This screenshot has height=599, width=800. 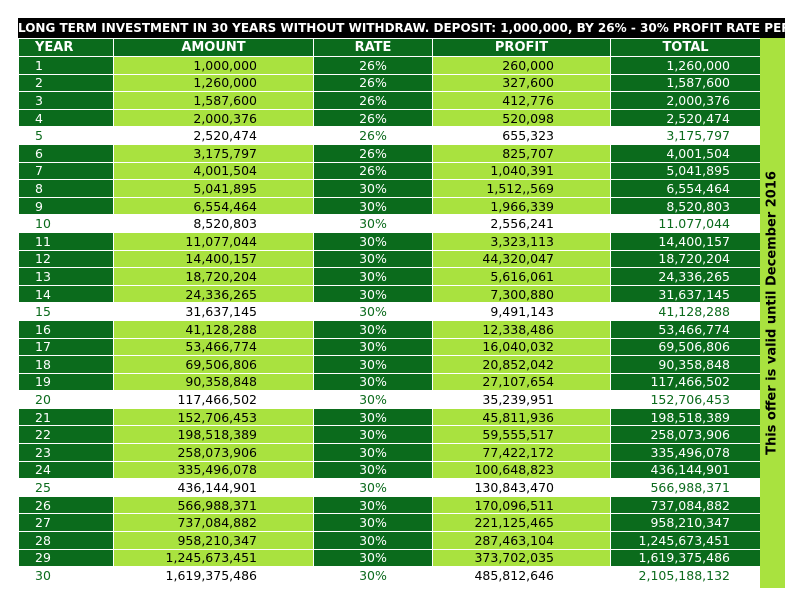 I want to click on table-cell: 24,336,265, so click(x=685, y=276).